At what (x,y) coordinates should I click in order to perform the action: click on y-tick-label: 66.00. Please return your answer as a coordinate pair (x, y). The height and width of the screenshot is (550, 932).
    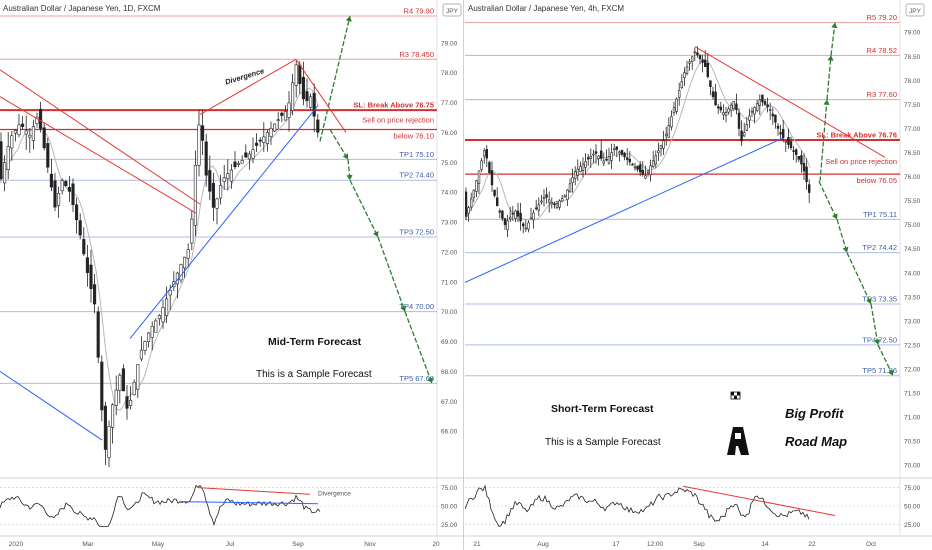
    Looking at the image, I should click on (449, 432).